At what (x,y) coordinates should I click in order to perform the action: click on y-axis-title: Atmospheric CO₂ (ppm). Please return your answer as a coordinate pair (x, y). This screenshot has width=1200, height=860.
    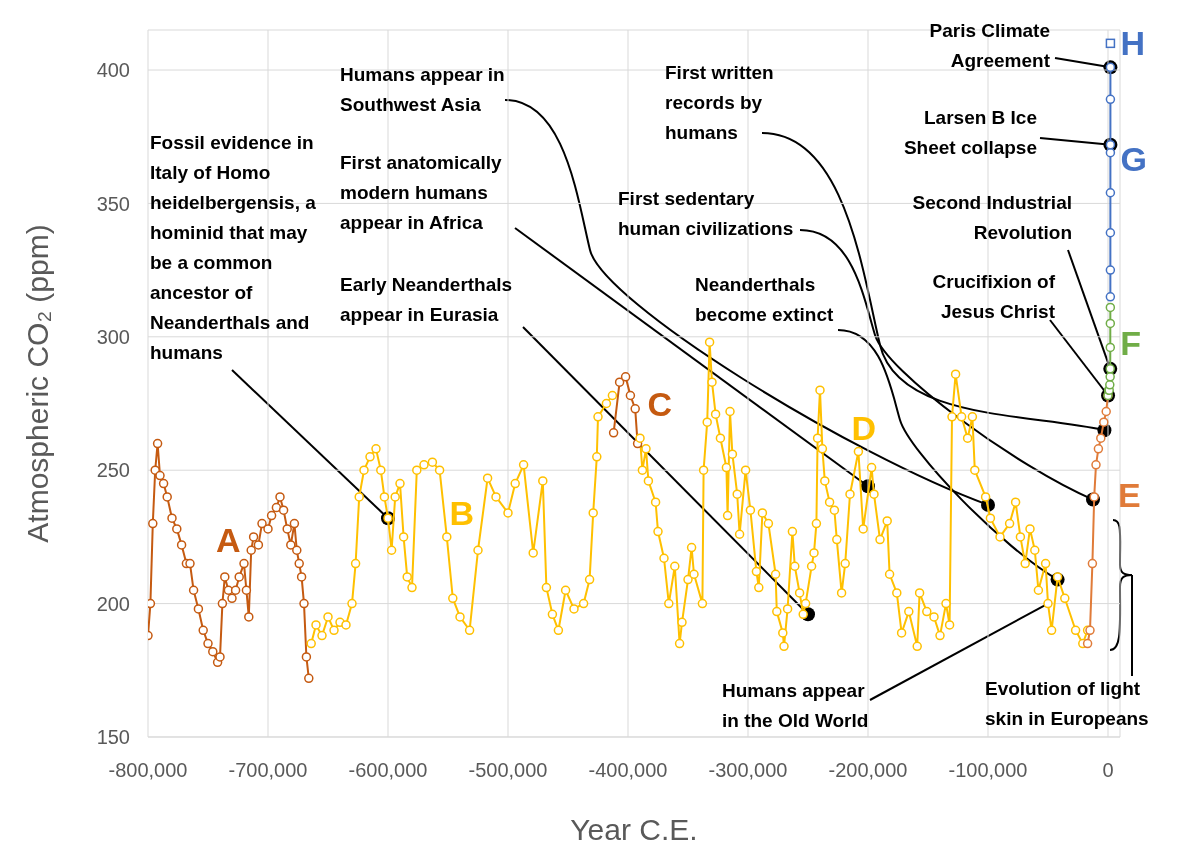
    Looking at the image, I should click on (37, 383).